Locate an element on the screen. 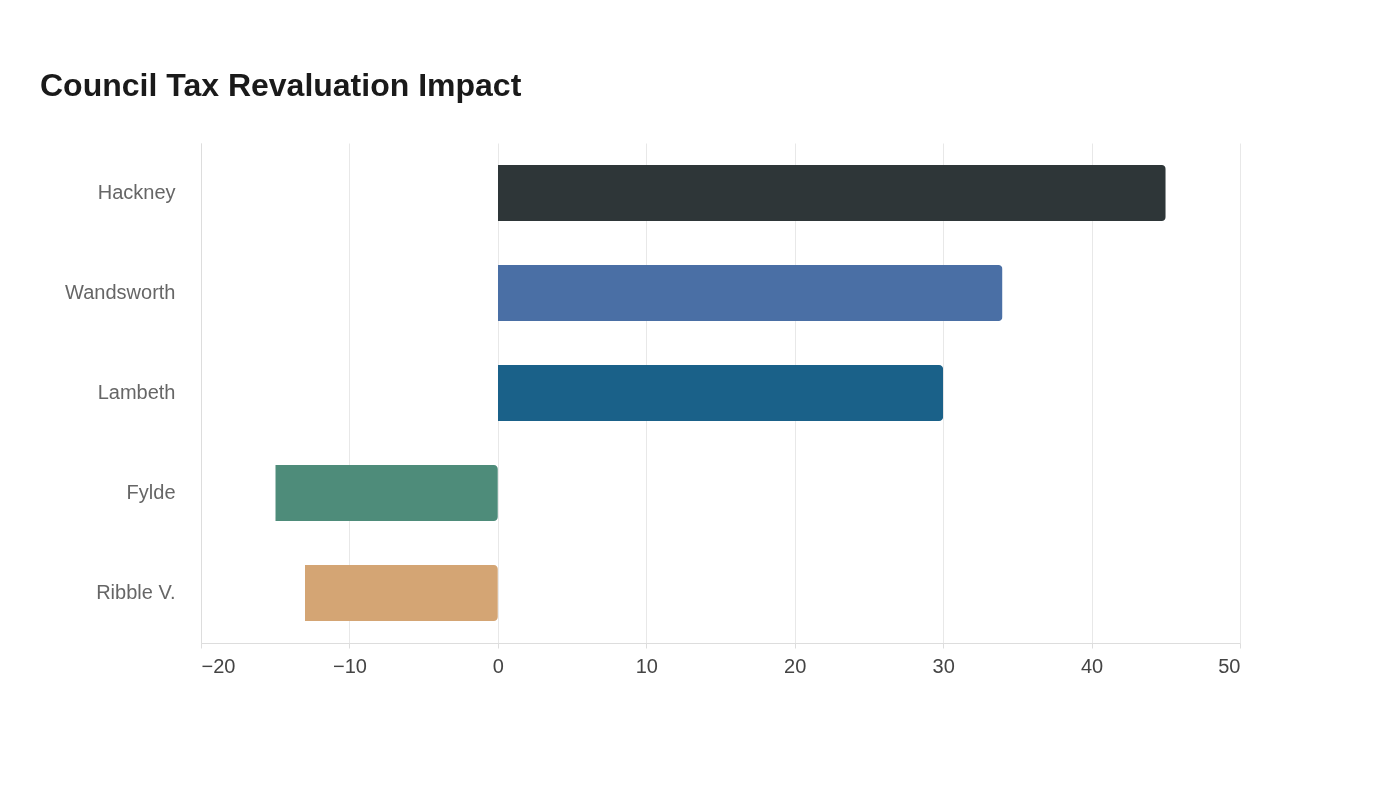  x-tick-label: −10 is located at coordinates (349, 665).